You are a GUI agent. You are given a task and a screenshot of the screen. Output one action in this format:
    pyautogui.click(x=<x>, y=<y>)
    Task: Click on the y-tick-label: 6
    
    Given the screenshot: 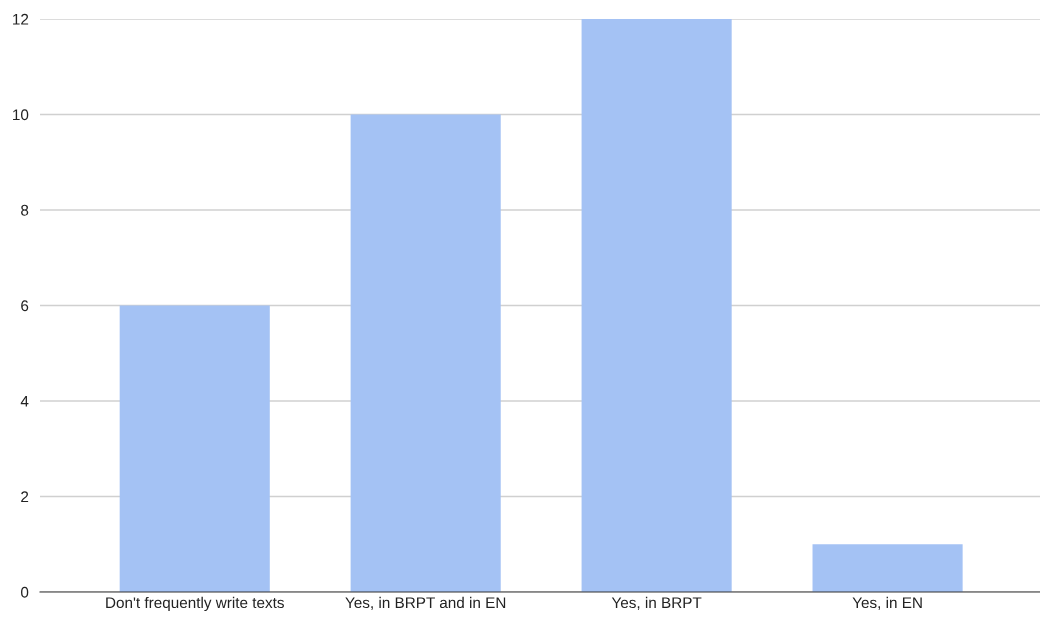 What is the action you would take?
    pyautogui.click(x=25, y=306)
    